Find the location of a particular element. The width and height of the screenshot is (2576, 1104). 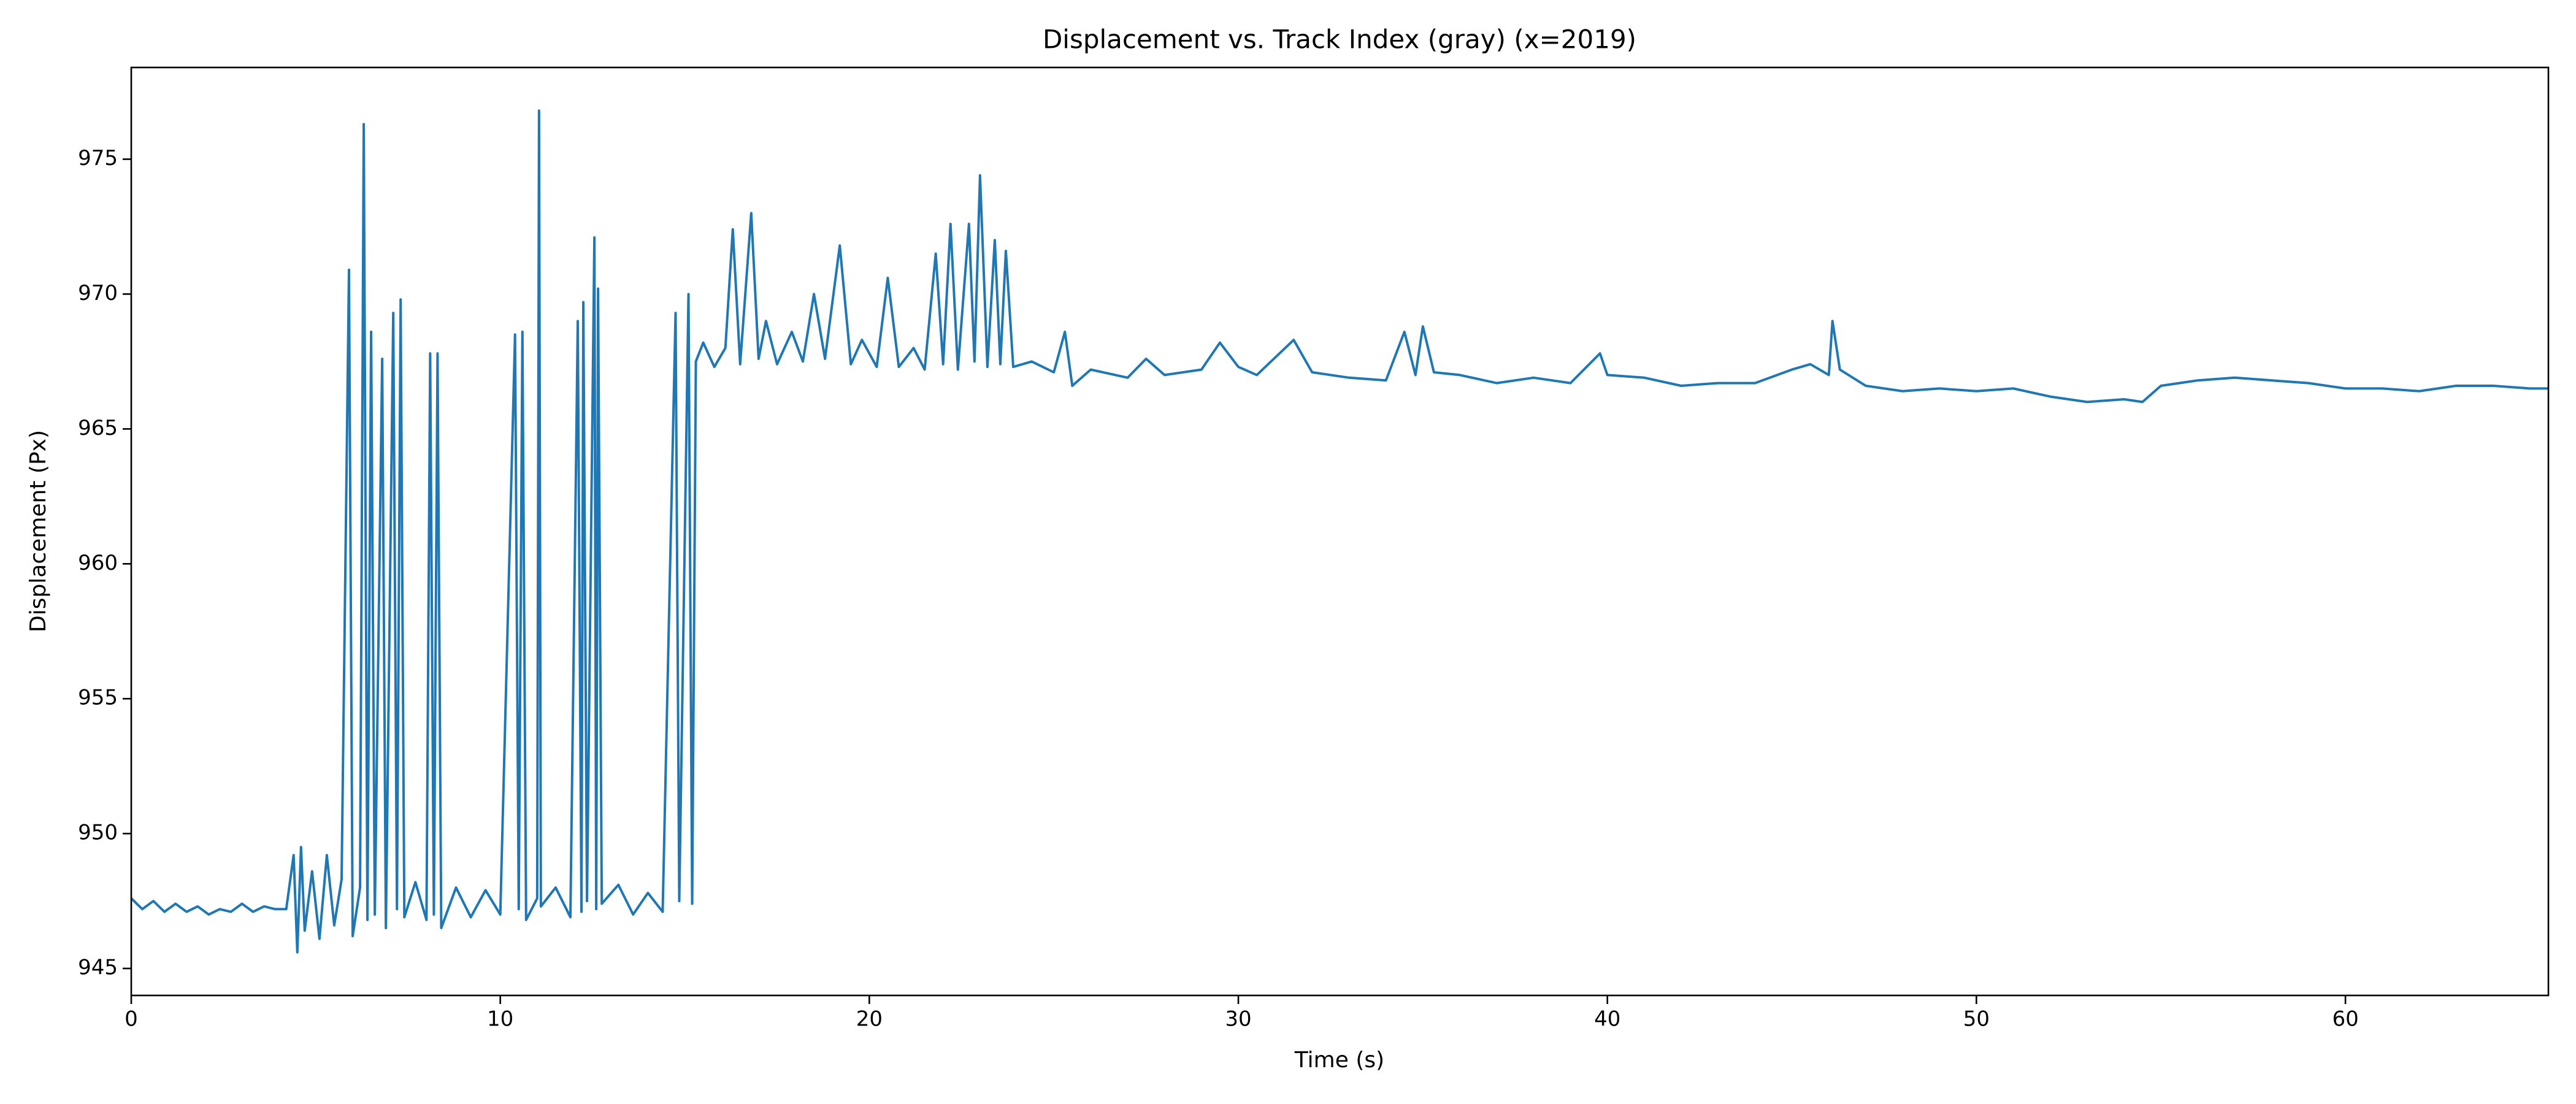

y-tick-label: 950 is located at coordinates (98, 833).